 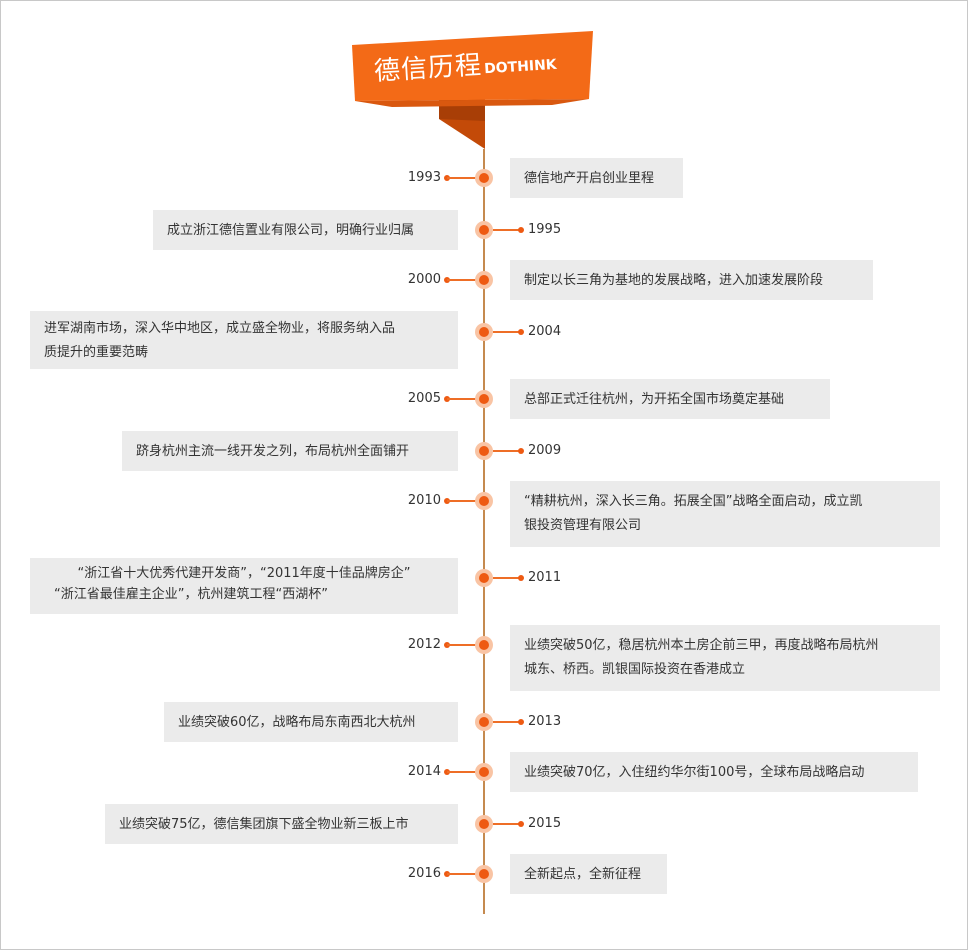 What do you see at coordinates (545, 450) in the screenshot?
I see `year-label: 2009` at bounding box center [545, 450].